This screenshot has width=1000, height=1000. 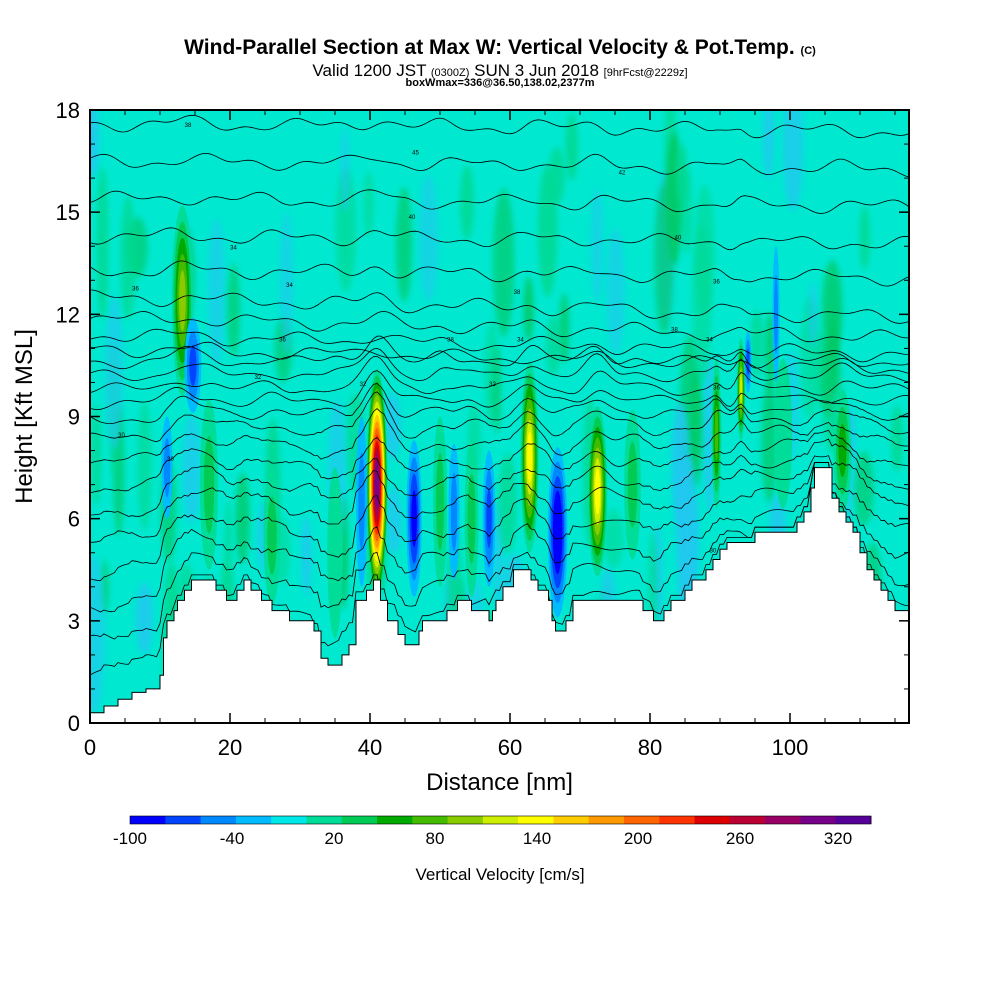 What do you see at coordinates (68, 314) in the screenshot?
I see `y-tick-label: 12` at bounding box center [68, 314].